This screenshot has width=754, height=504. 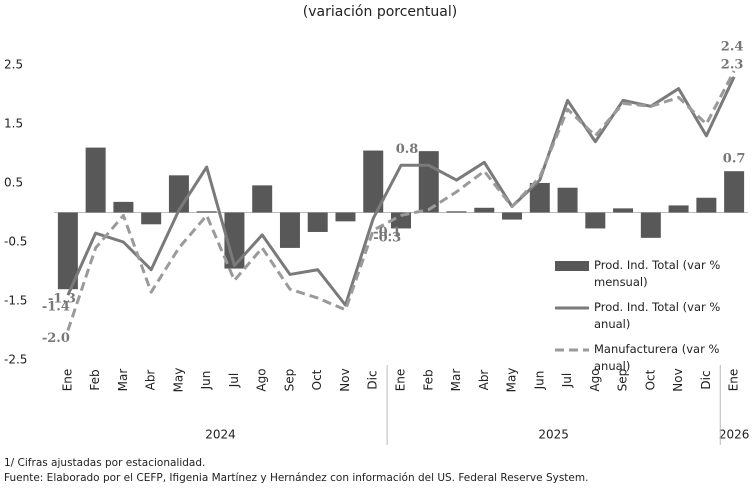 I want to click on legend-swatch, so click(x=572, y=266).